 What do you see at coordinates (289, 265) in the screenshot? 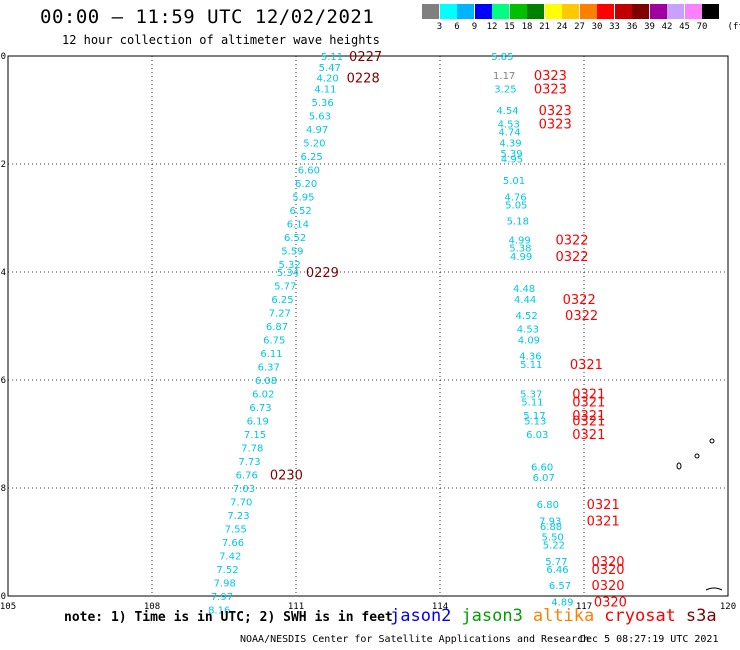
I see `wave-height-value: 5.32` at bounding box center [289, 265].